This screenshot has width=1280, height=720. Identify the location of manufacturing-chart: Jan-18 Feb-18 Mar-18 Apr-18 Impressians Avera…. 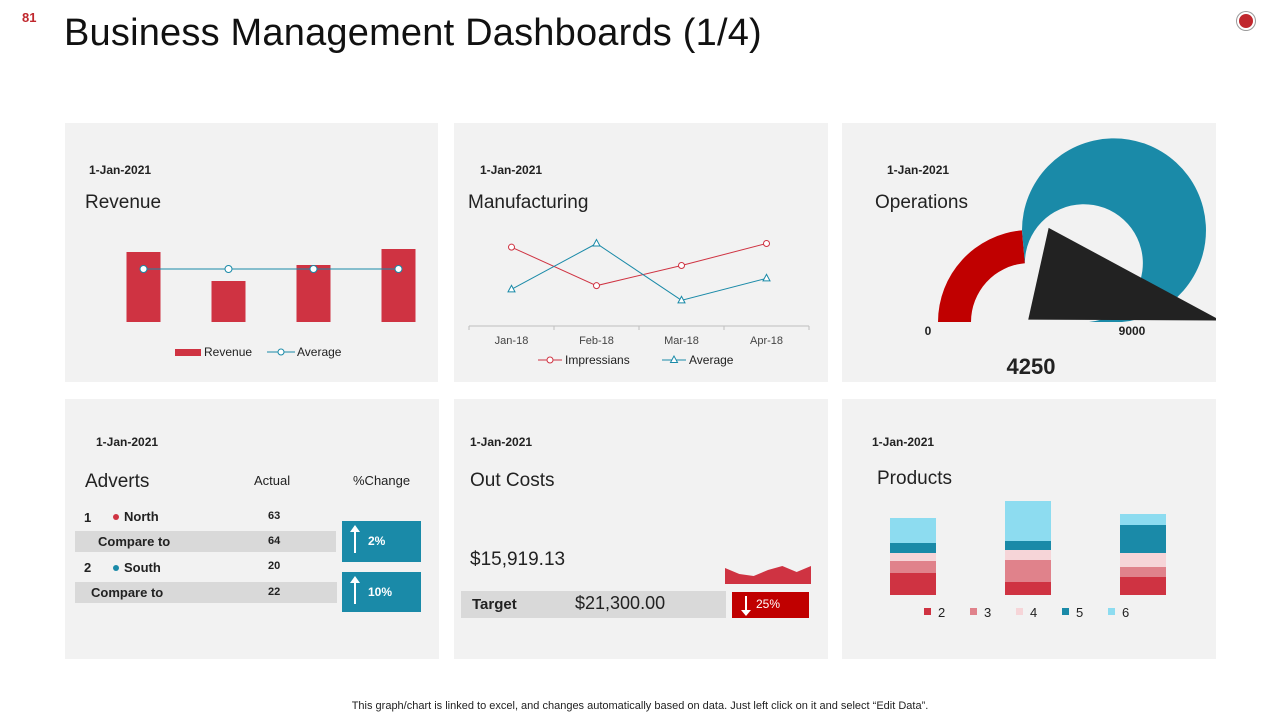
(639, 302).